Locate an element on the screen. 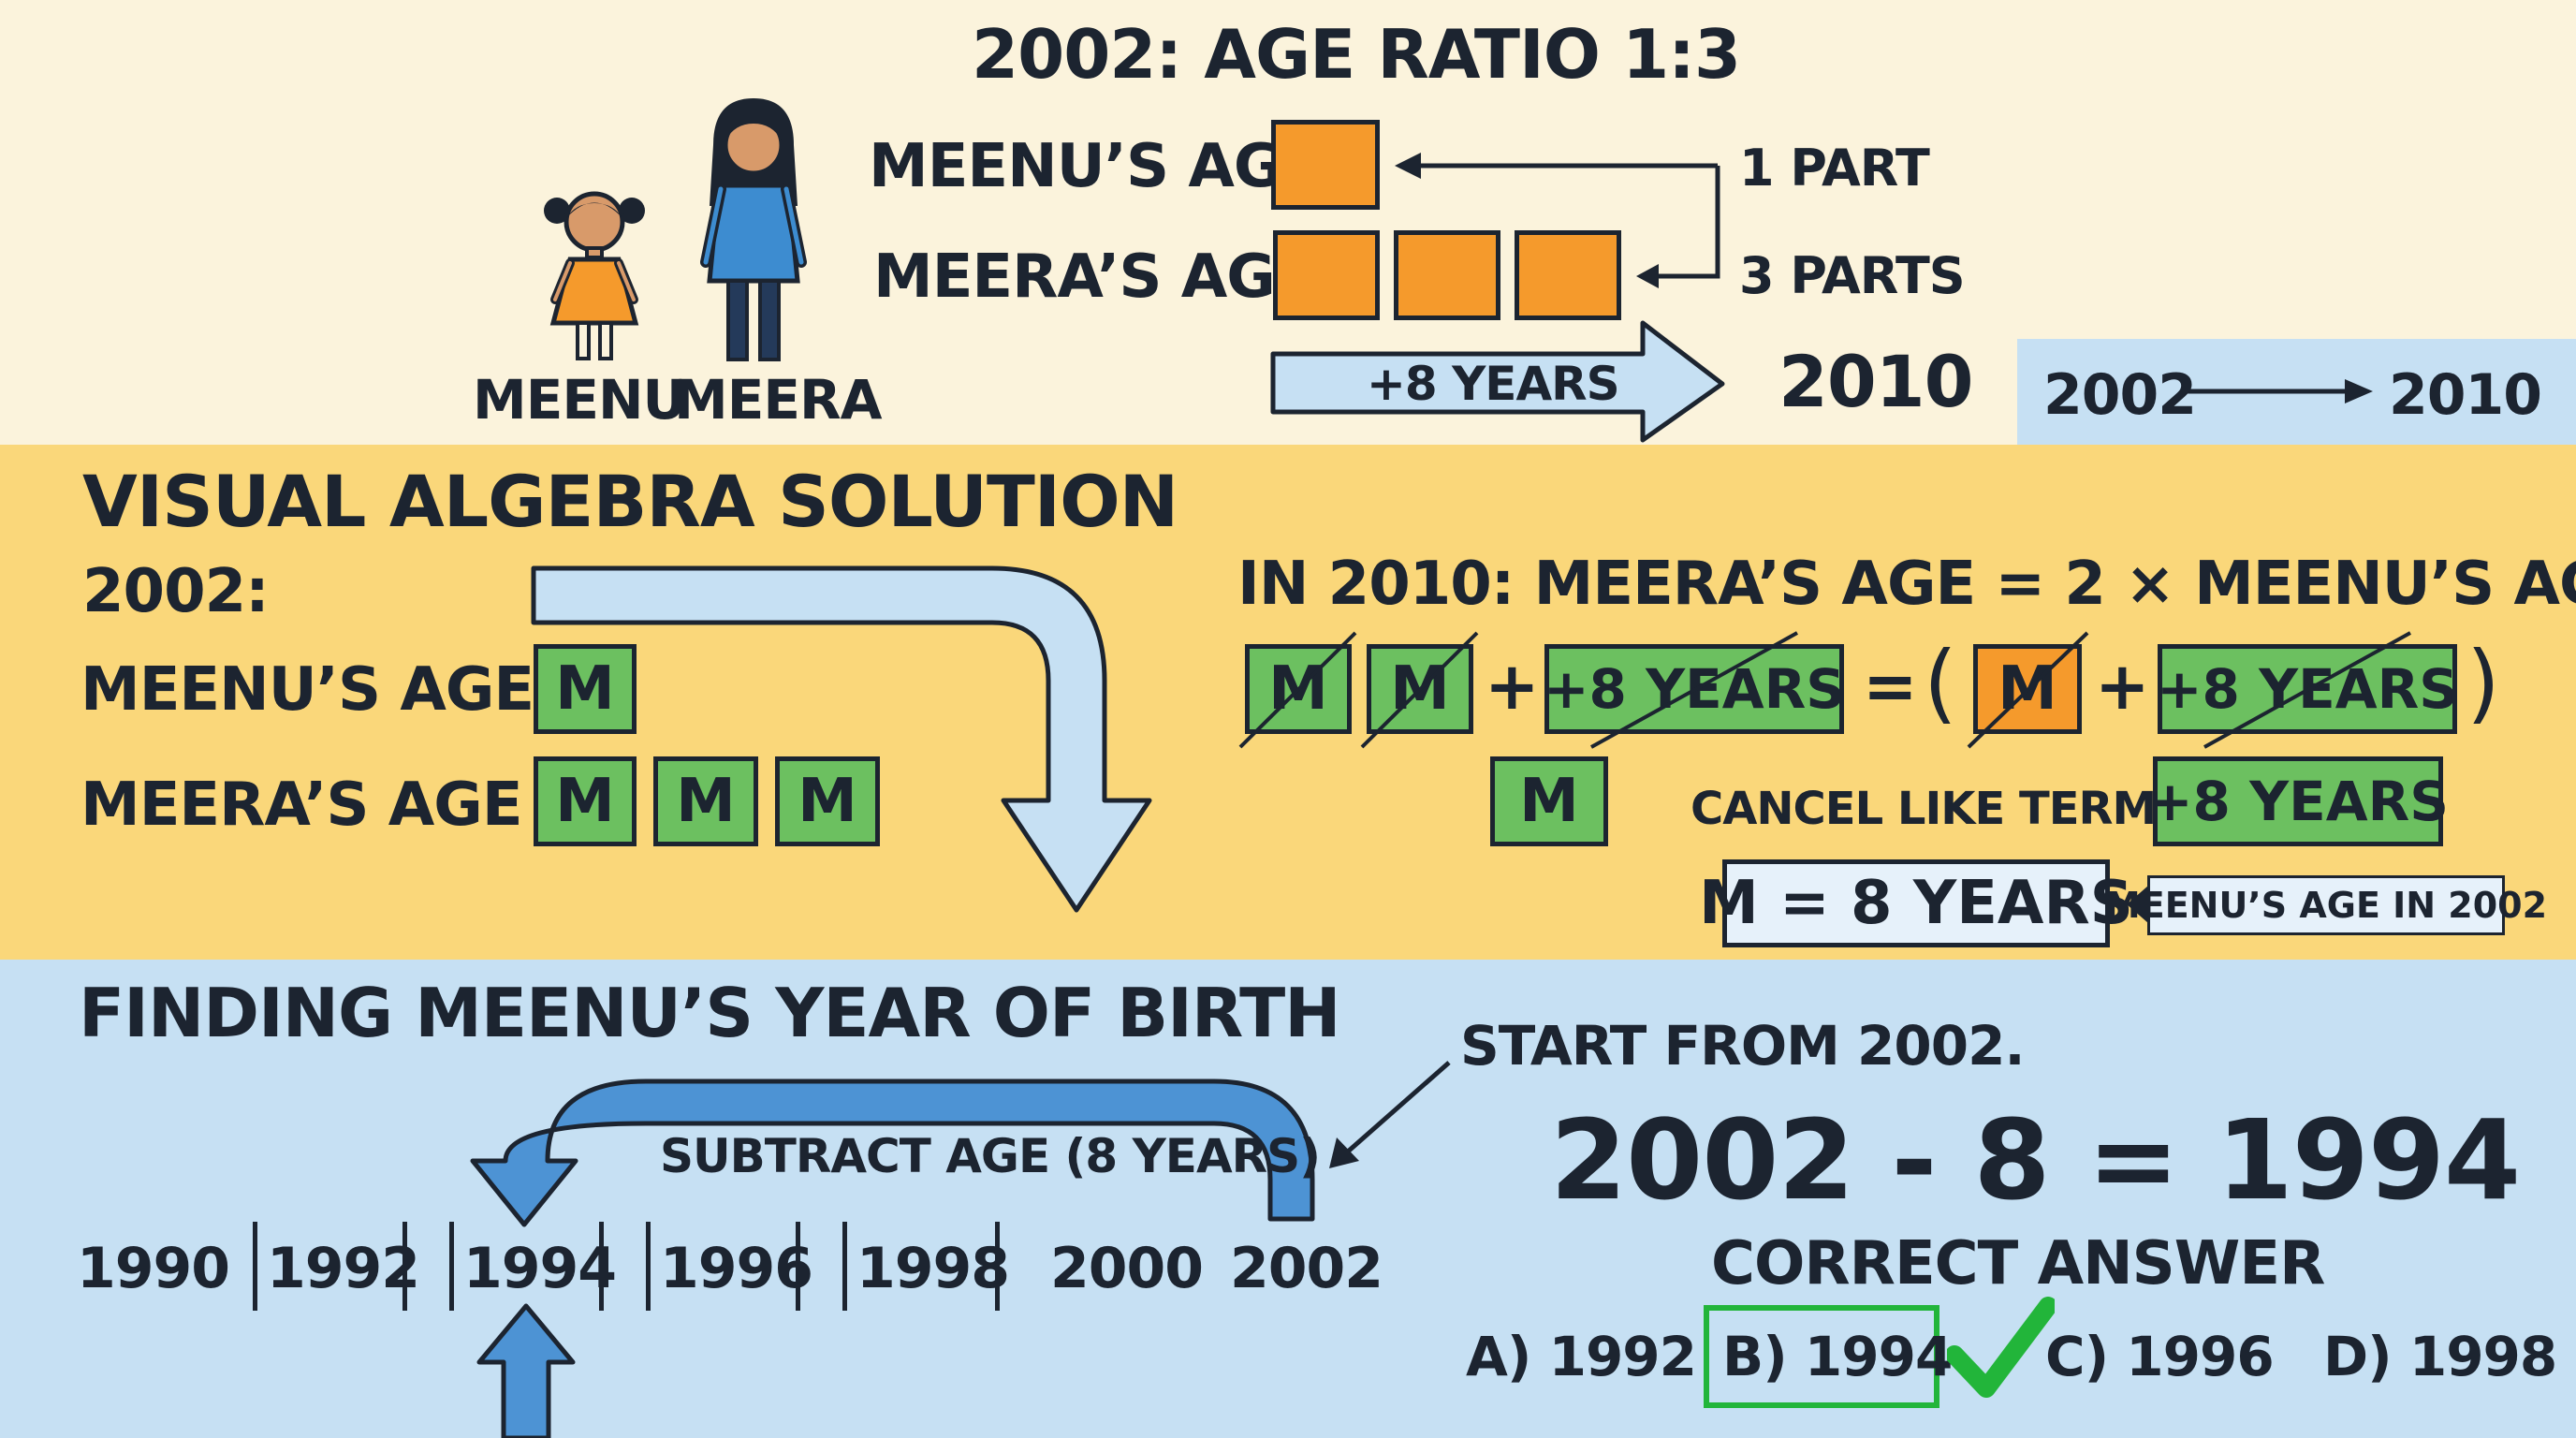 This screenshot has height=1438, width=2576. plus-years-block: +8 YEARS is located at coordinates (2298, 801).